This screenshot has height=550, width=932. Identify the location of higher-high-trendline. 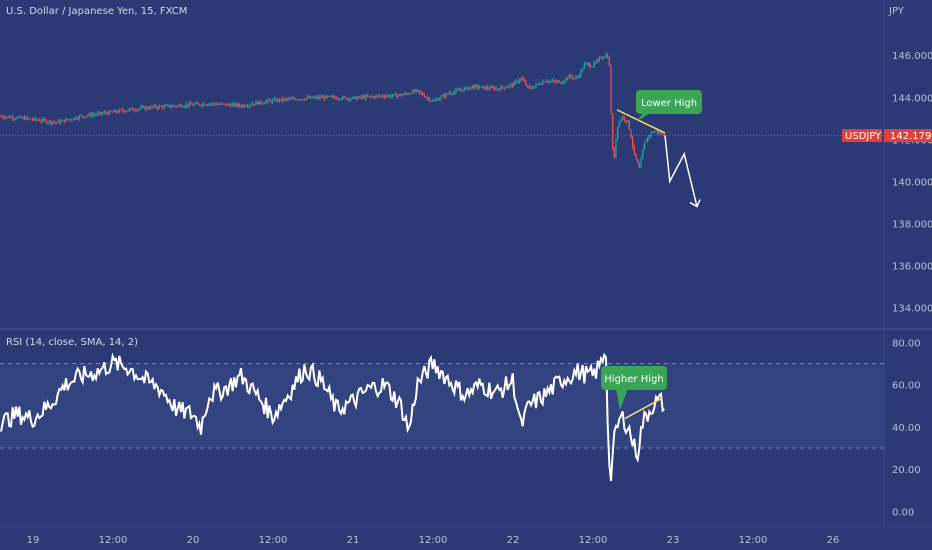
(643, 408).